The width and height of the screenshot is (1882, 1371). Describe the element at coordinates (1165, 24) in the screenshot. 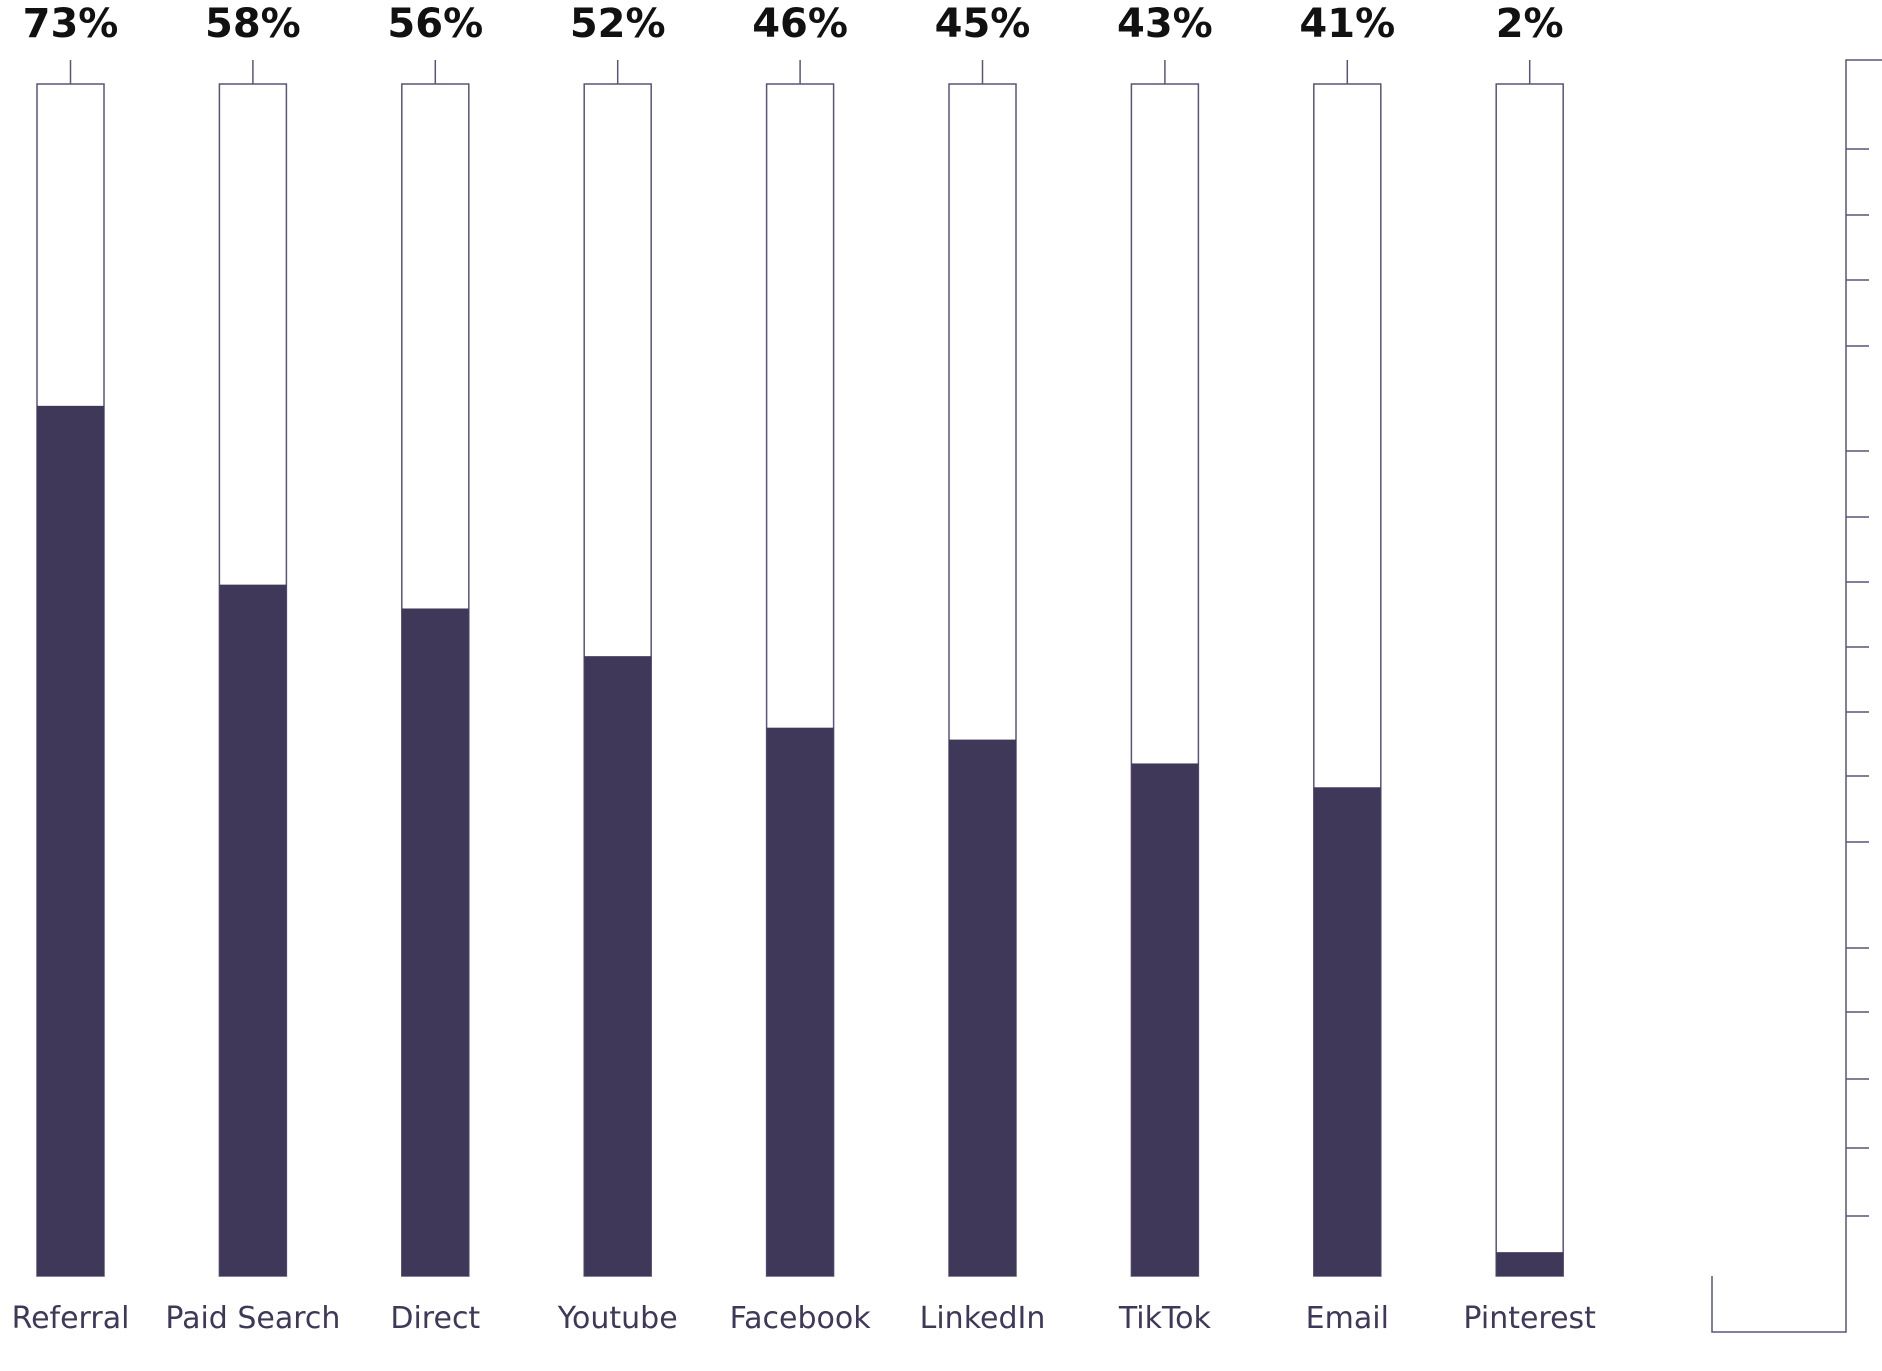

I see `value-label: 43%` at that location.